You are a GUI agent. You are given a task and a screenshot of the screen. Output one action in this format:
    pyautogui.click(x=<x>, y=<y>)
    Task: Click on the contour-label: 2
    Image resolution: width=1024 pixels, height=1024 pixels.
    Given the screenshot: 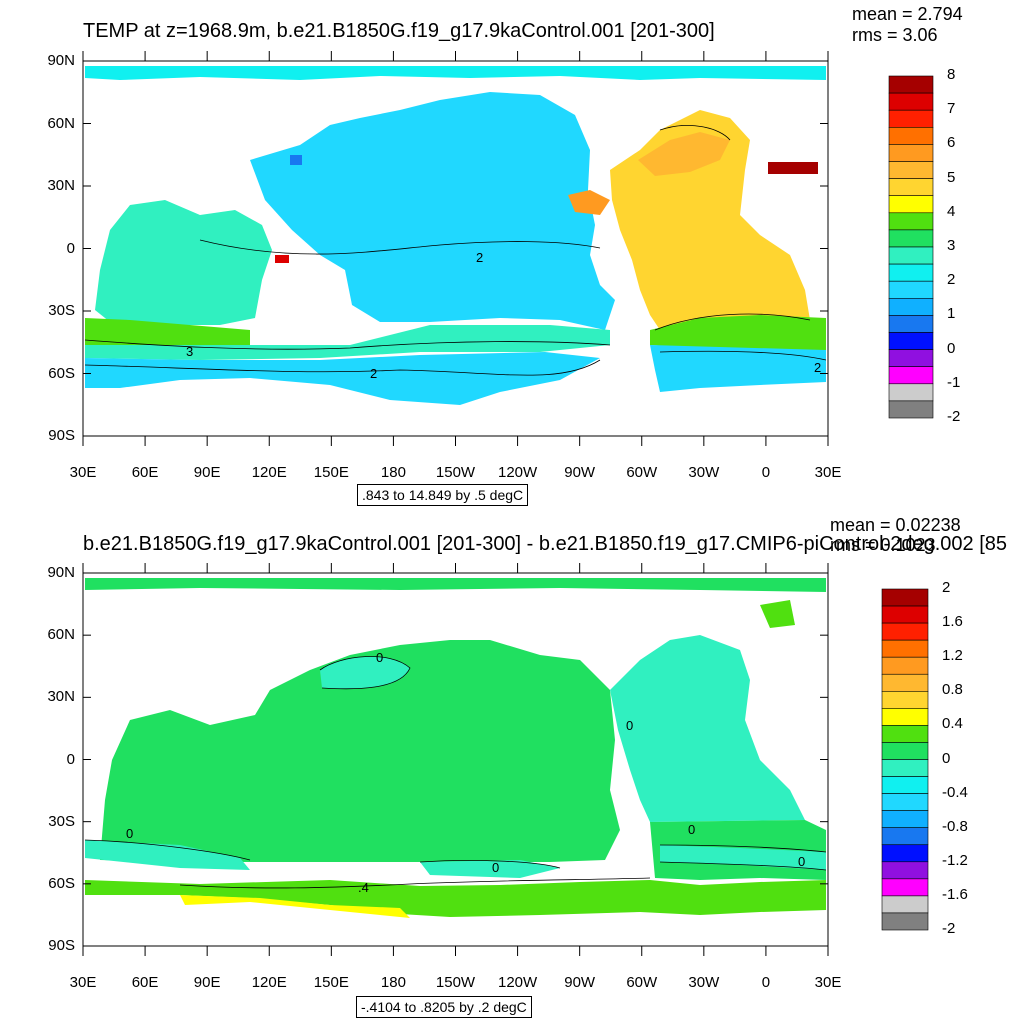 What is the action you would take?
    pyautogui.click(x=817, y=367)
    